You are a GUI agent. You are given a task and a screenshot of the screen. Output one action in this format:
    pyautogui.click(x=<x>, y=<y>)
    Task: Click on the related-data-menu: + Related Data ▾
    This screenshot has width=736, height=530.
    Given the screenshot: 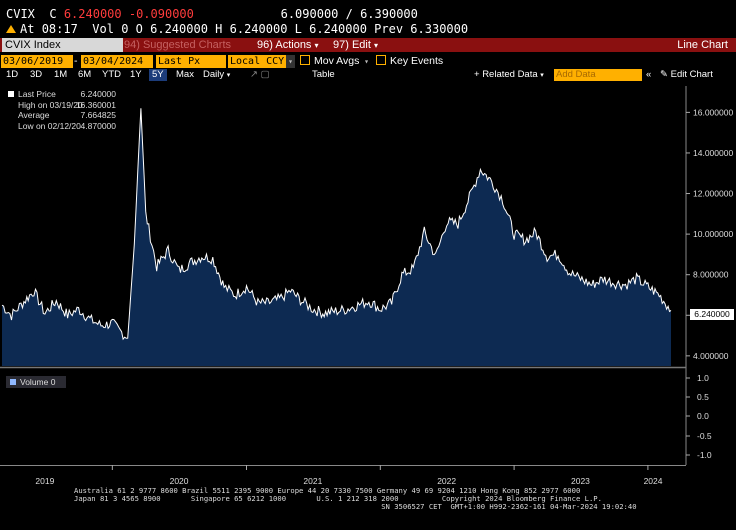 What is the action you would take?
    pyautogui.click(x=509, y=74)
    